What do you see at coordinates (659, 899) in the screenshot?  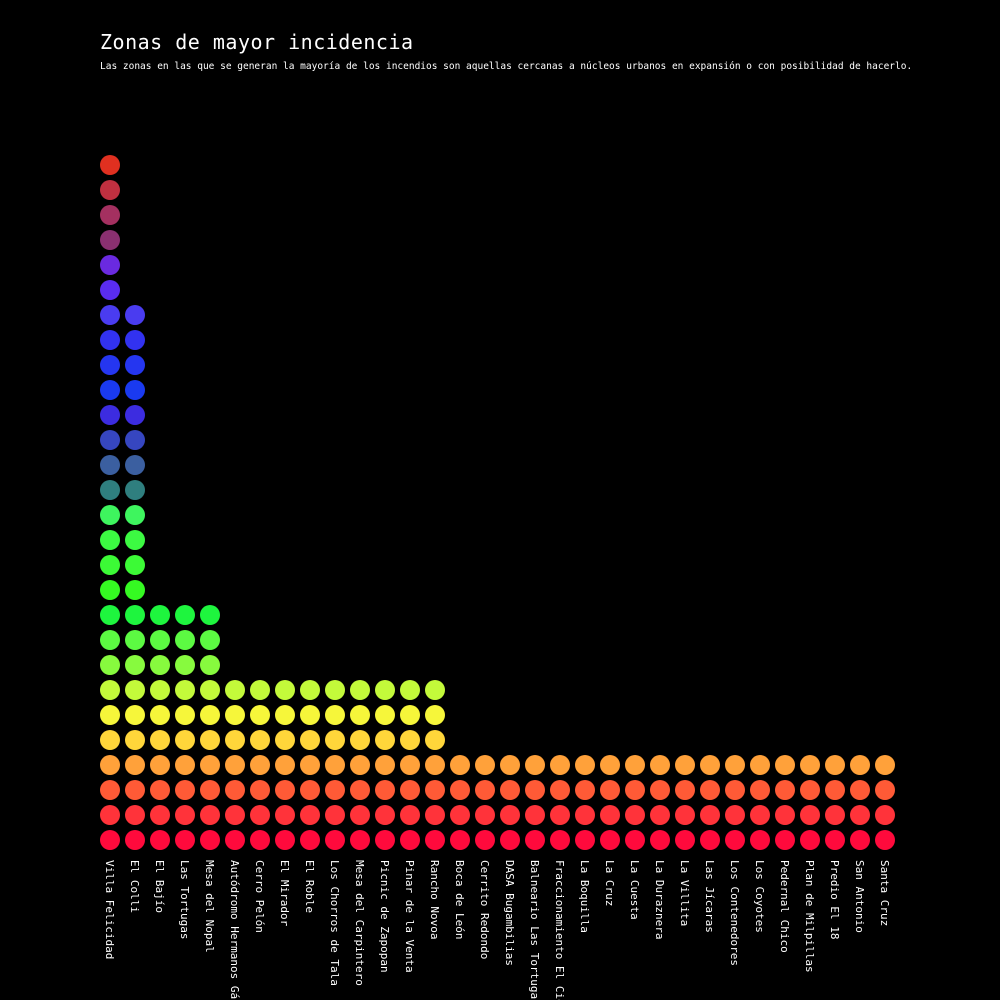 I see `category-label: La Duraznera` at bounding box center [659, 899].